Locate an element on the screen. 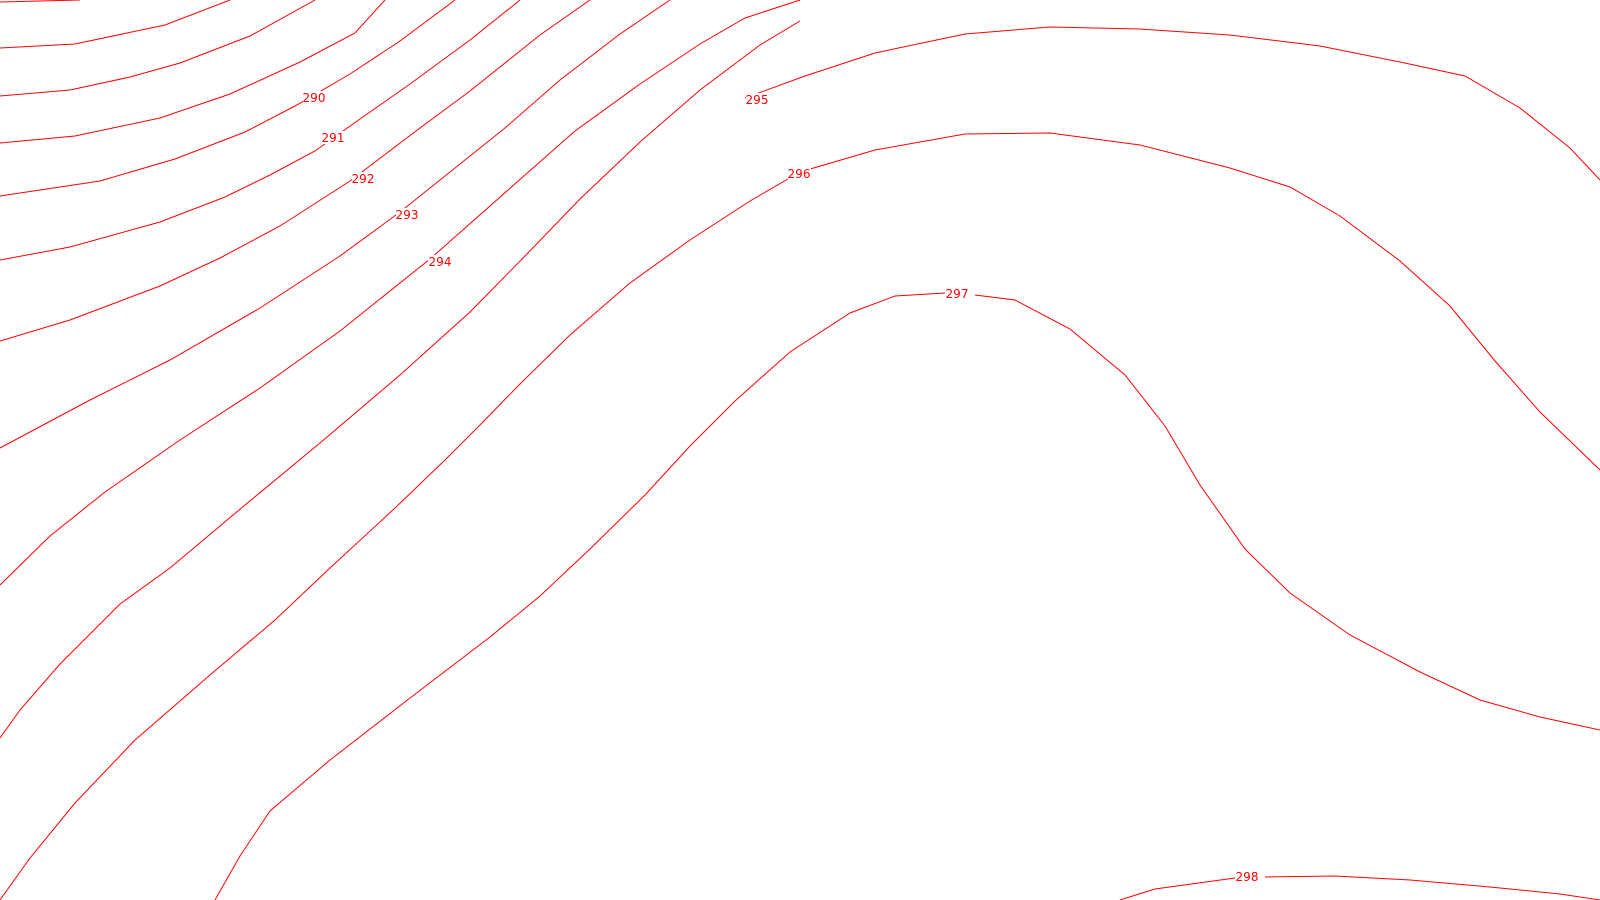  svg-text: 291 is located at coordinates (333, 138).